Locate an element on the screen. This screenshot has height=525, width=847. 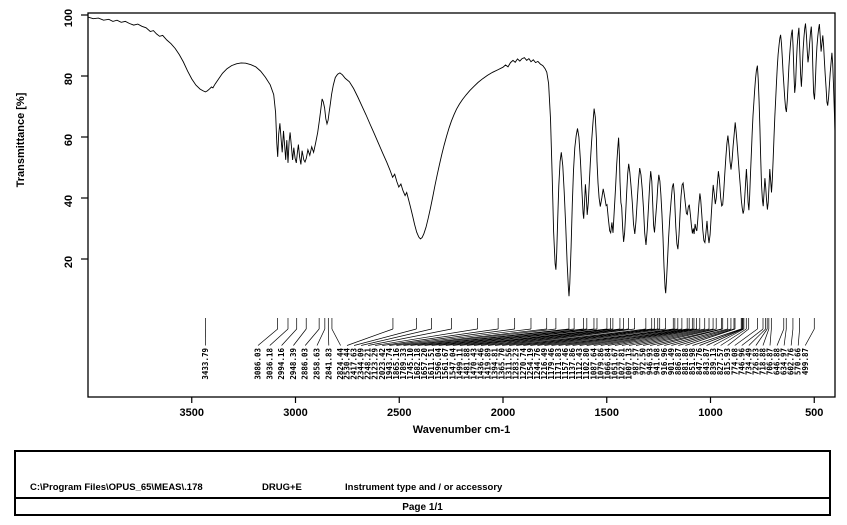
peak-wavenumber-label: 2344.09 is located at coordinates (361, 364).